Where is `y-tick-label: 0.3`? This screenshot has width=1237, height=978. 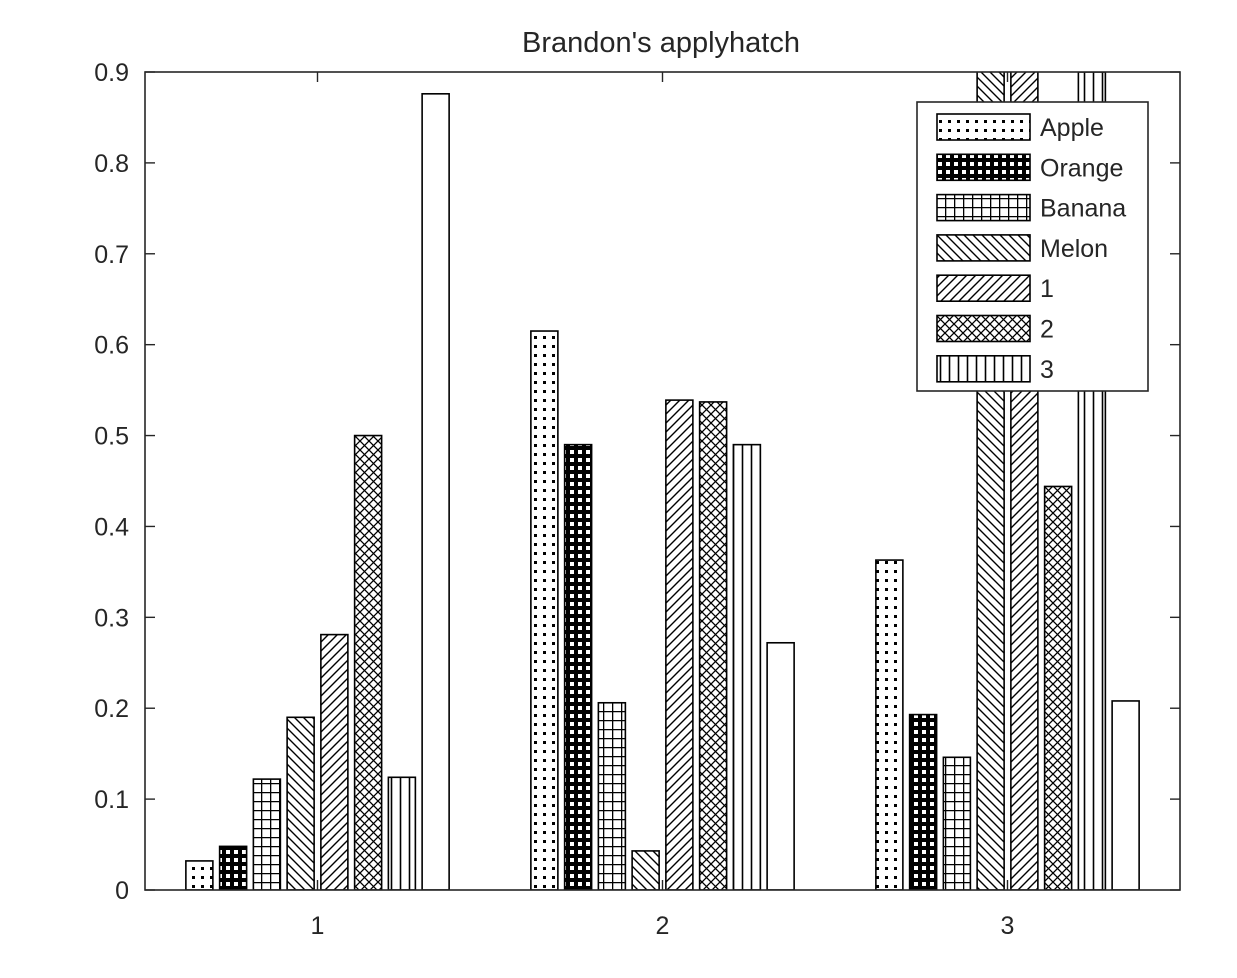 y-tick-label: 0.3 is located at coordinates (111, 618).